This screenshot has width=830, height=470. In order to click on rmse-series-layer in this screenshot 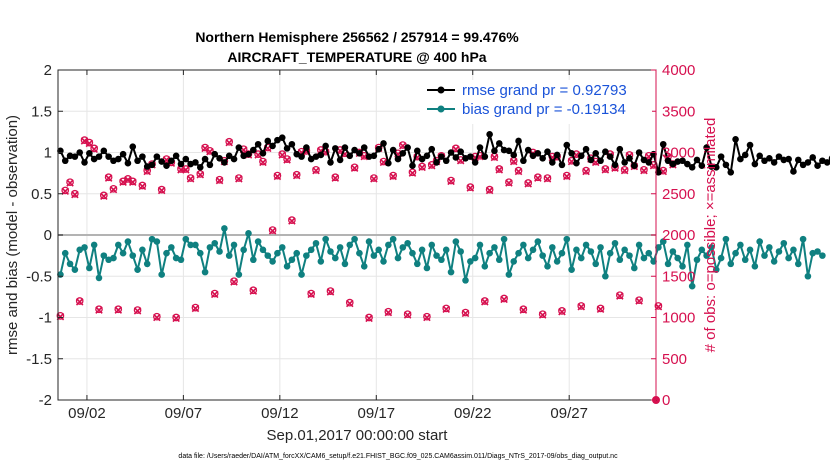, I will do `click(443, 153)`.